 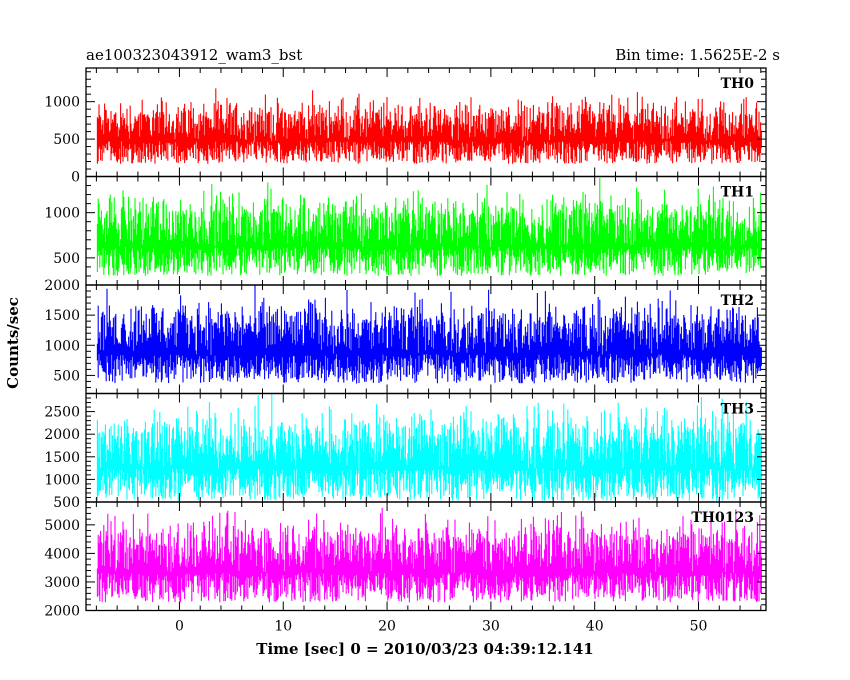 What do you see at coordinates (429, 334) in the screenshot?
I see `series-th2` at bounding box center [429, 334].